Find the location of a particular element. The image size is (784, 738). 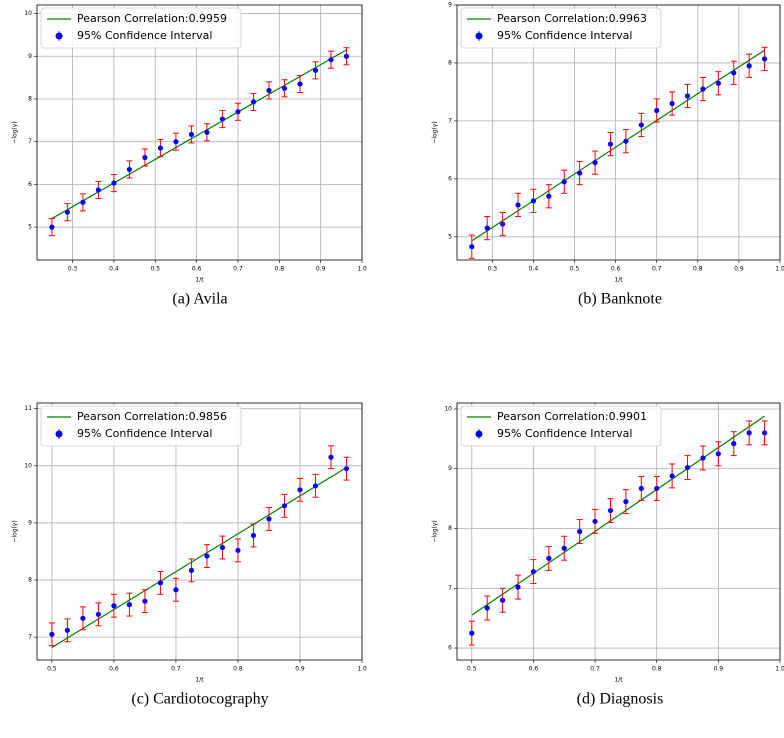

legend-label: 95% Confidence Interval is located at coordinates (564, 433).